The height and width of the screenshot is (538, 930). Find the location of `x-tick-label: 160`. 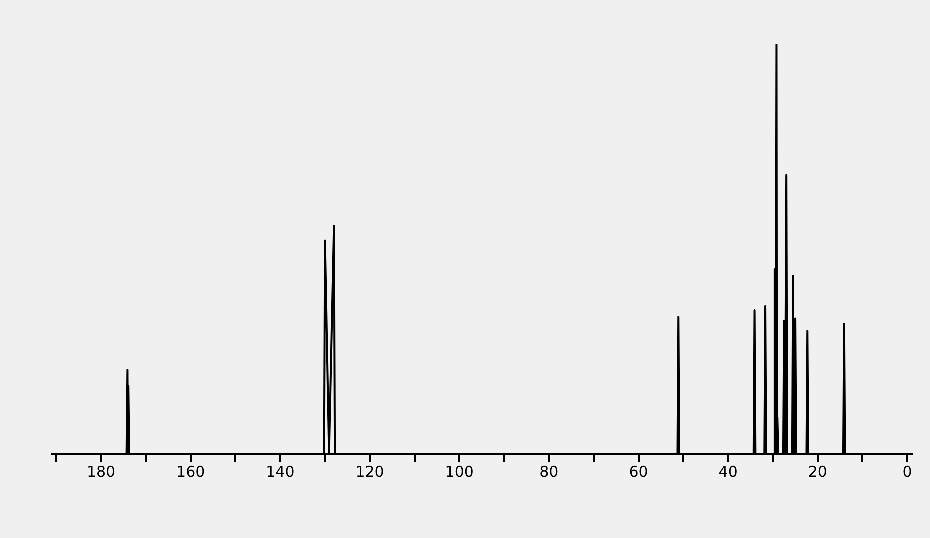

x-tick-label: 160 is located at coordinates (191, 471).